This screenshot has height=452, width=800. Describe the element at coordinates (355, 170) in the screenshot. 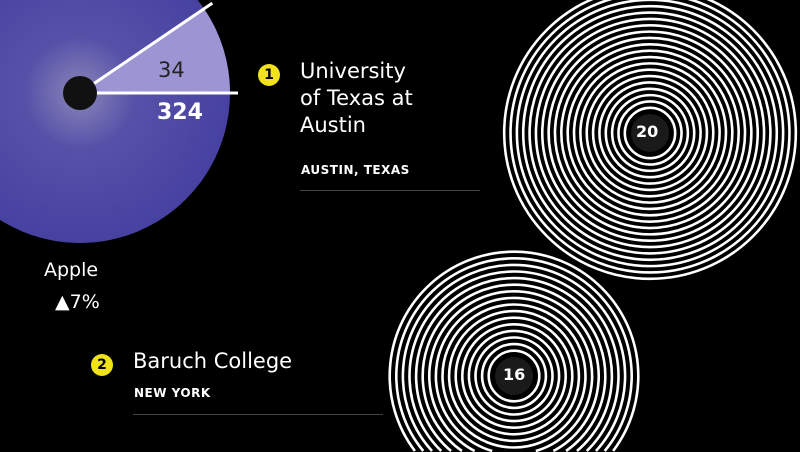

I see `school-location-1: AUSTIN, TEXAS` at that location.